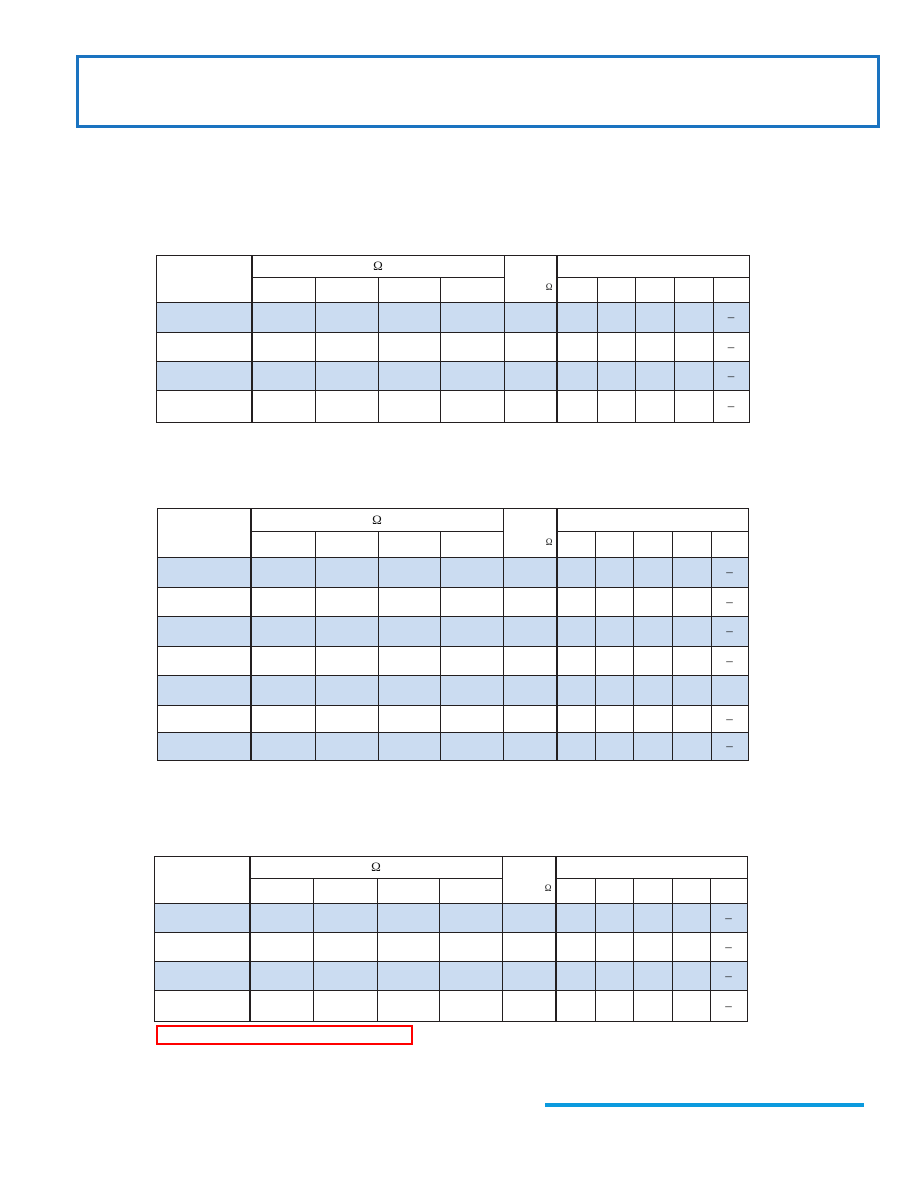 This screenshot has width=918, height=1188. What do you see at coordinates (651, 867) in the screenshot?
I see `header-group-right` at bounding box center [651, 867].